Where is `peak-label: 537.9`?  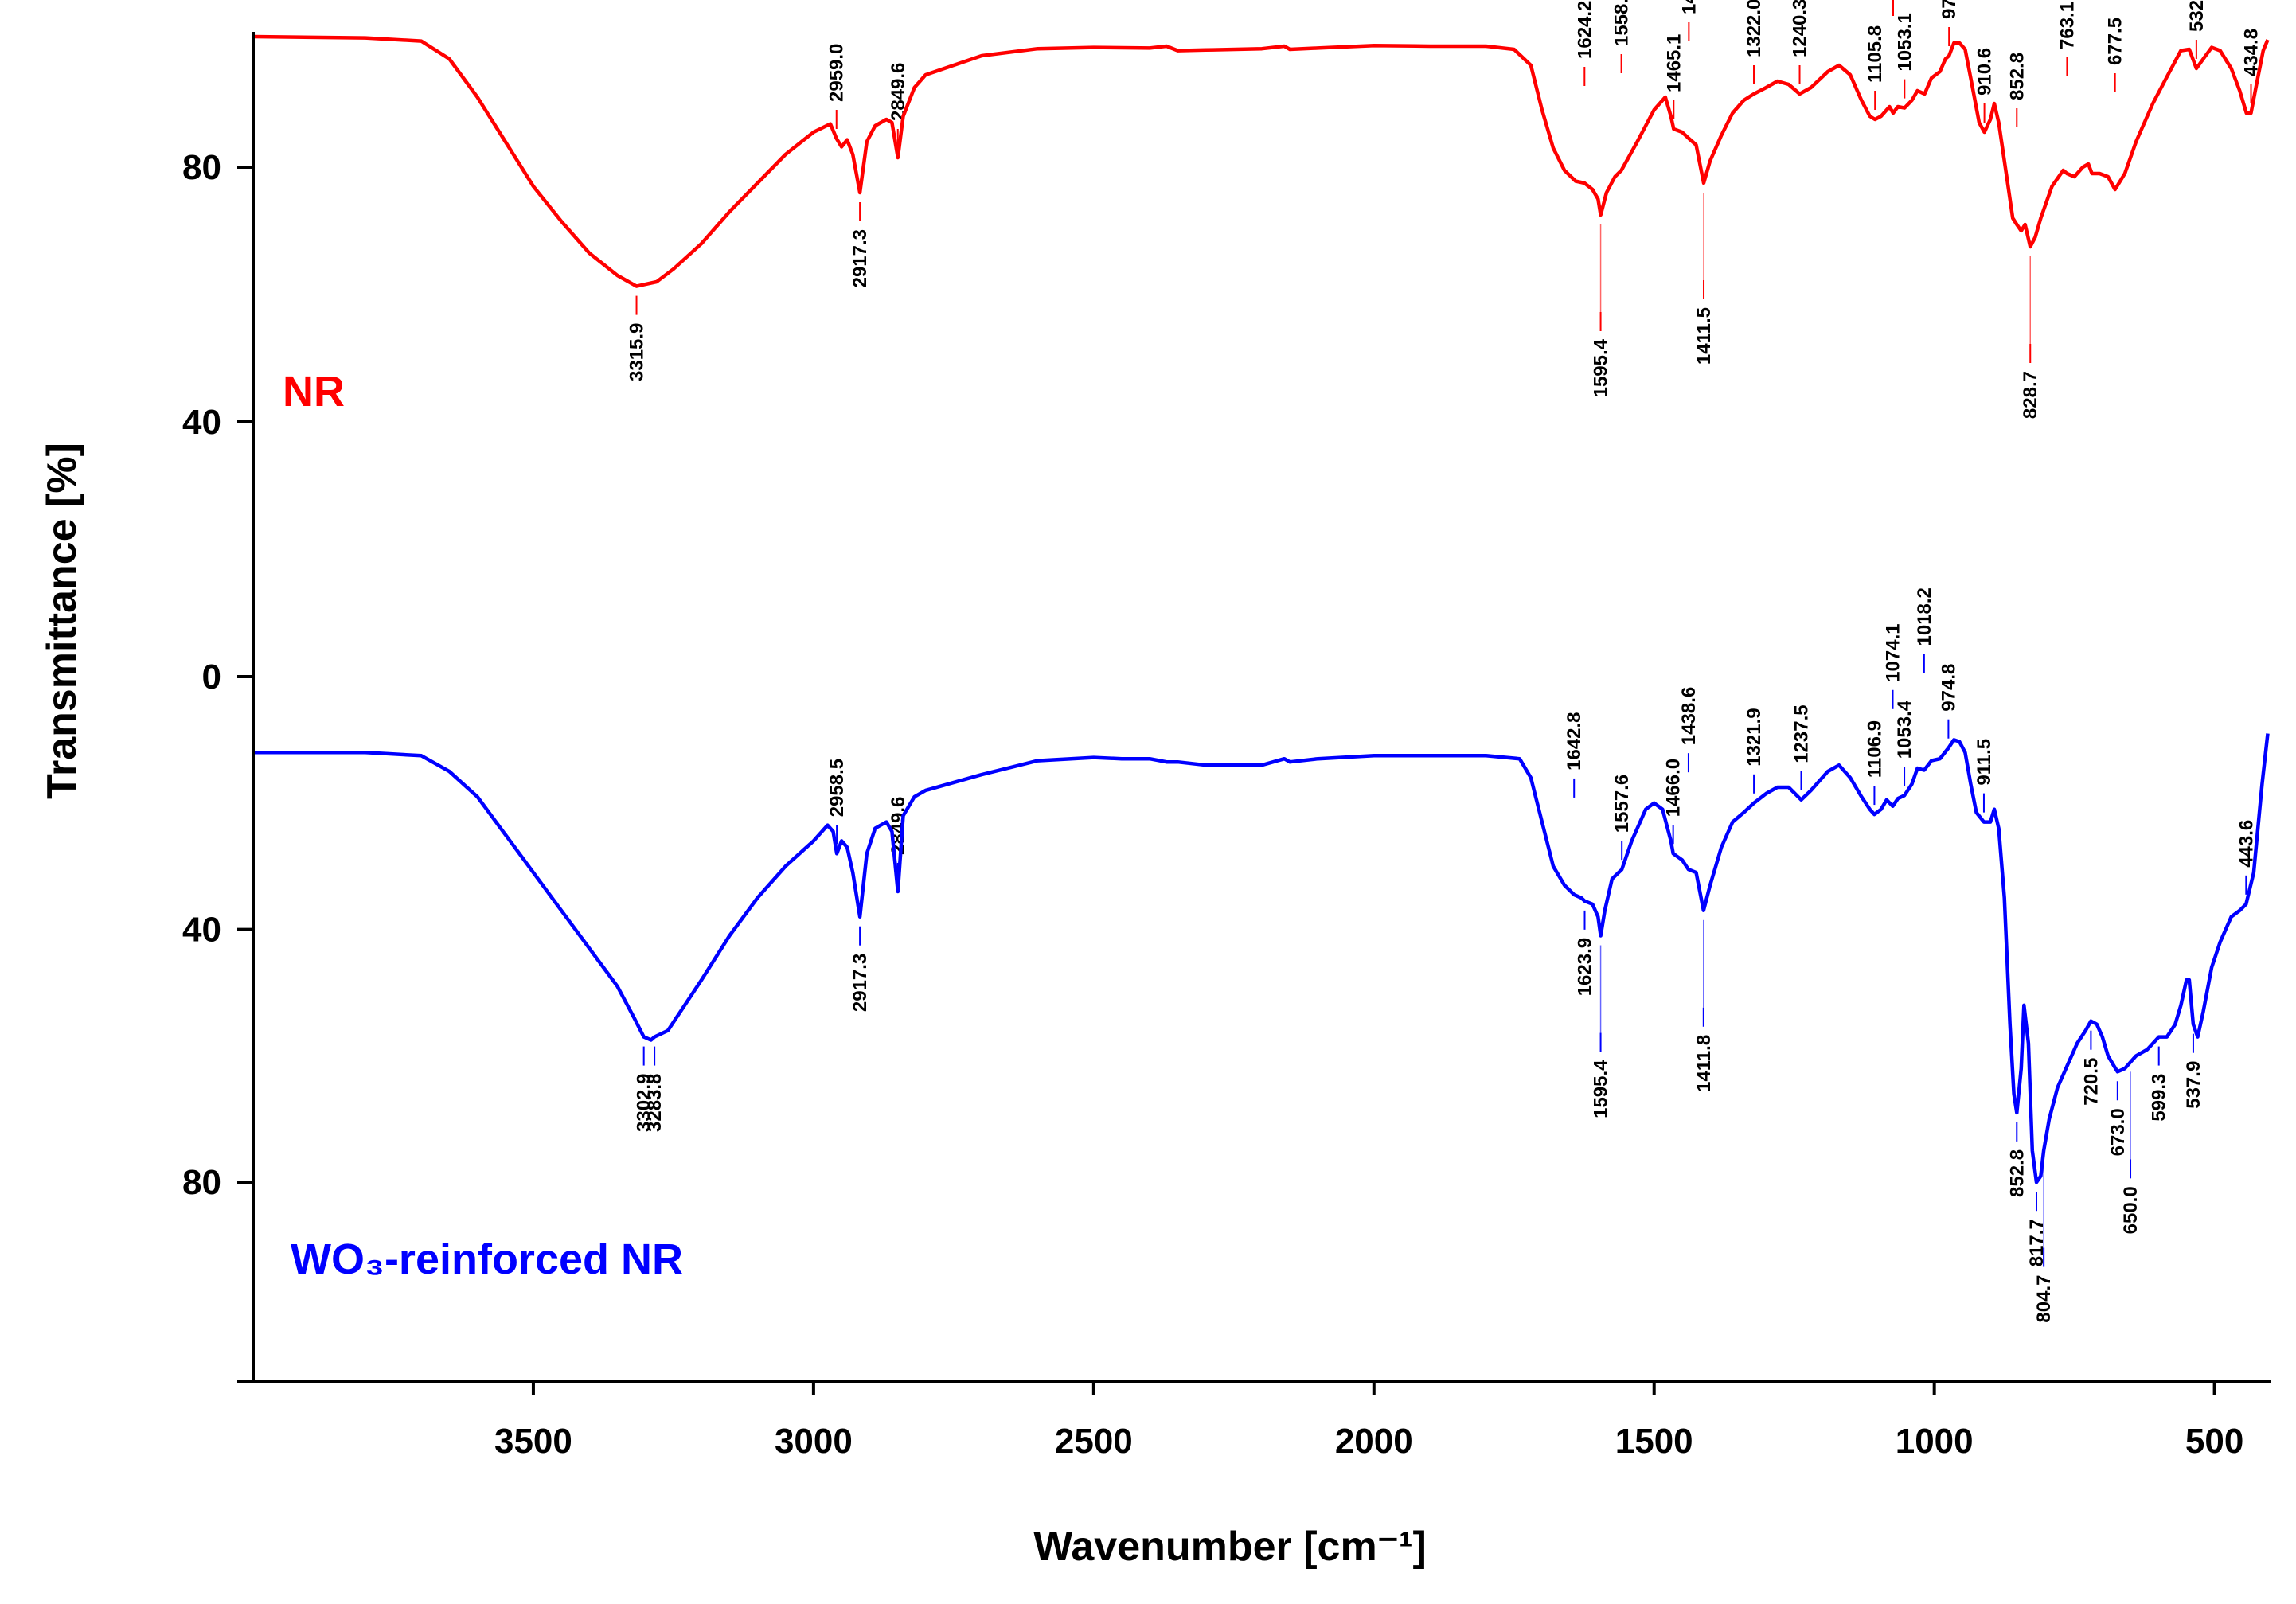
peak-label: 537.9 is located at coordinates (2193, 1085).